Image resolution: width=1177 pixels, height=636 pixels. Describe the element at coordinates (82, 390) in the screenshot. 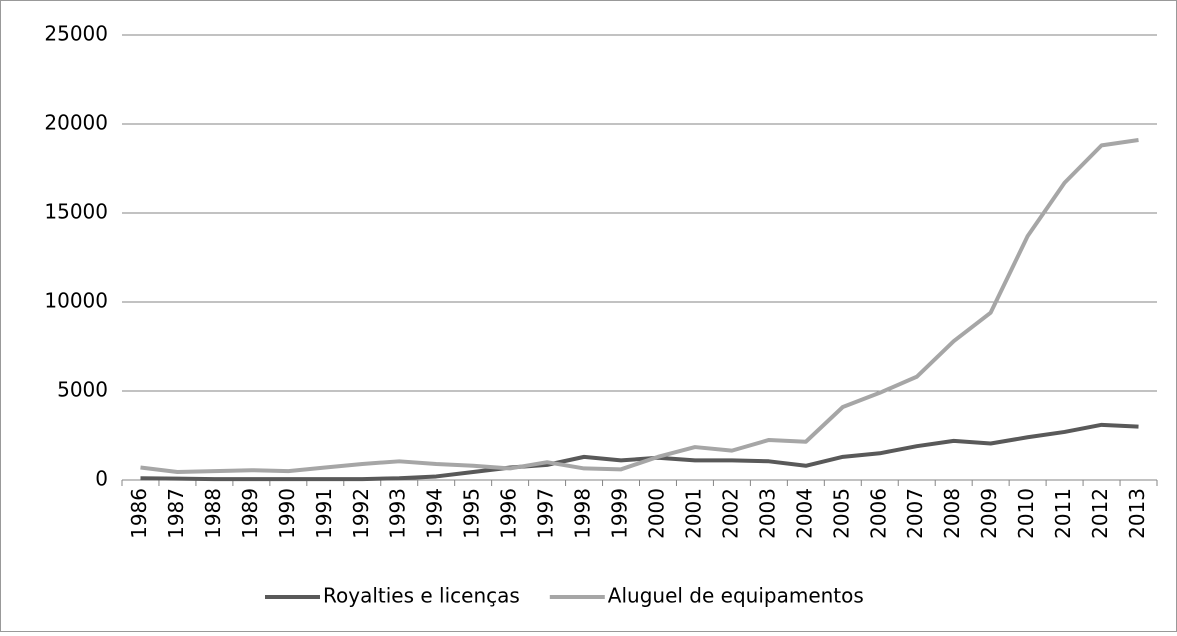

I see `y-tick-label: 5000` at that location.